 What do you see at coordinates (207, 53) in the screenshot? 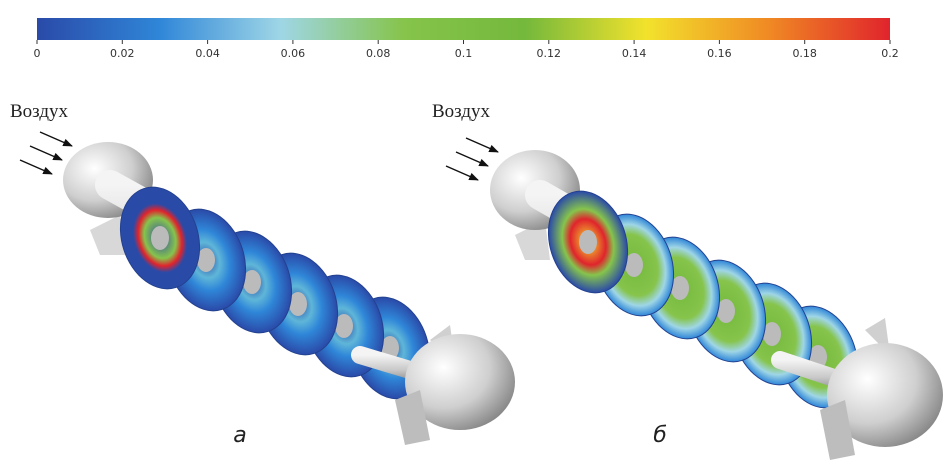
I see `tick-label: 0.04` at bounding box center [207, 53].